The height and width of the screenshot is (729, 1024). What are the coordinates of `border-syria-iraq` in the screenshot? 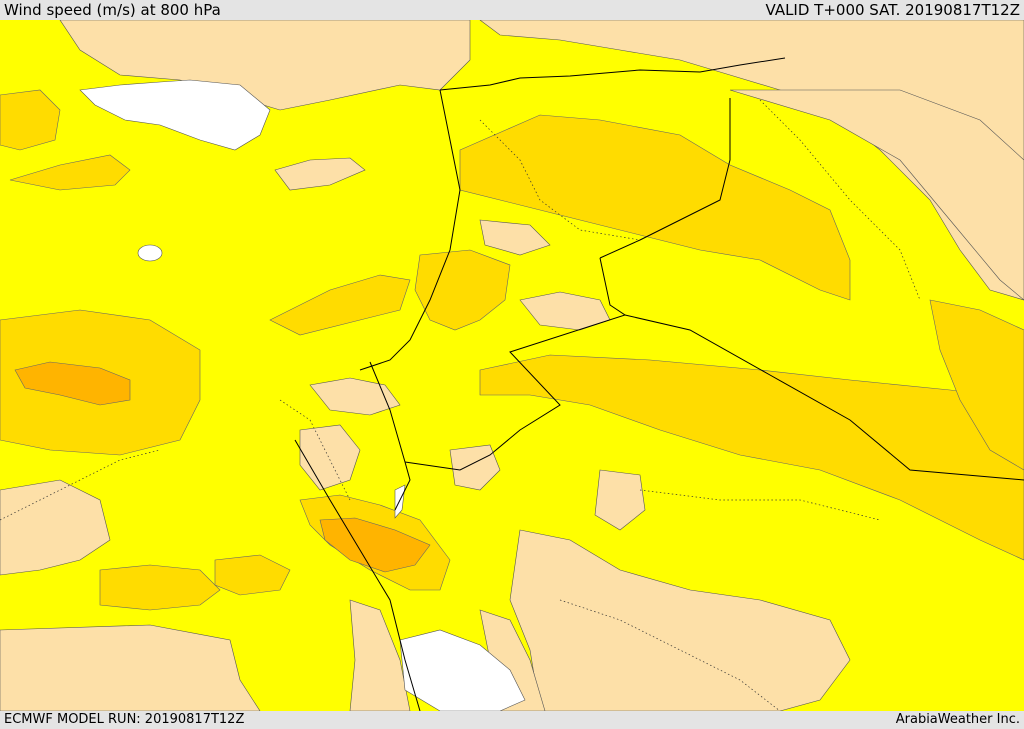 It's located at (665, 178).